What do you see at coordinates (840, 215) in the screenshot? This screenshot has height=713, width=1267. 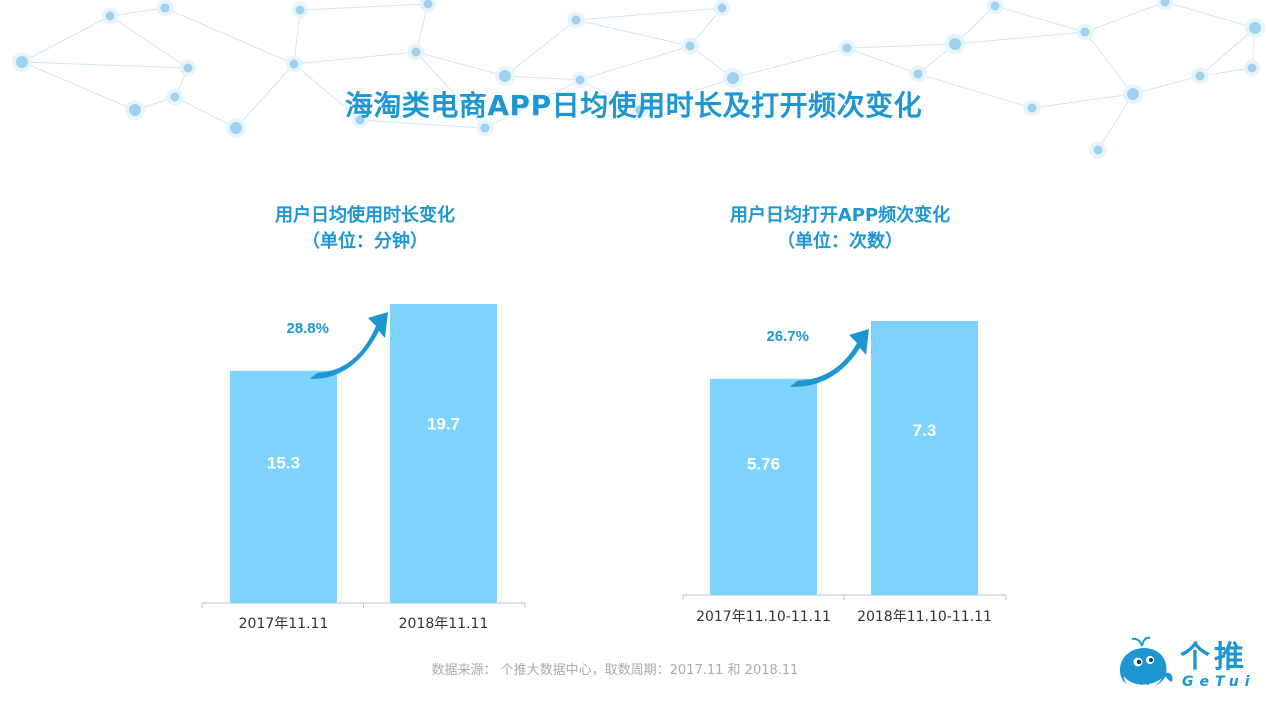 I see `chart-title-line1: 用户日均打开APP频次变化` at bounding box center [840, 215].